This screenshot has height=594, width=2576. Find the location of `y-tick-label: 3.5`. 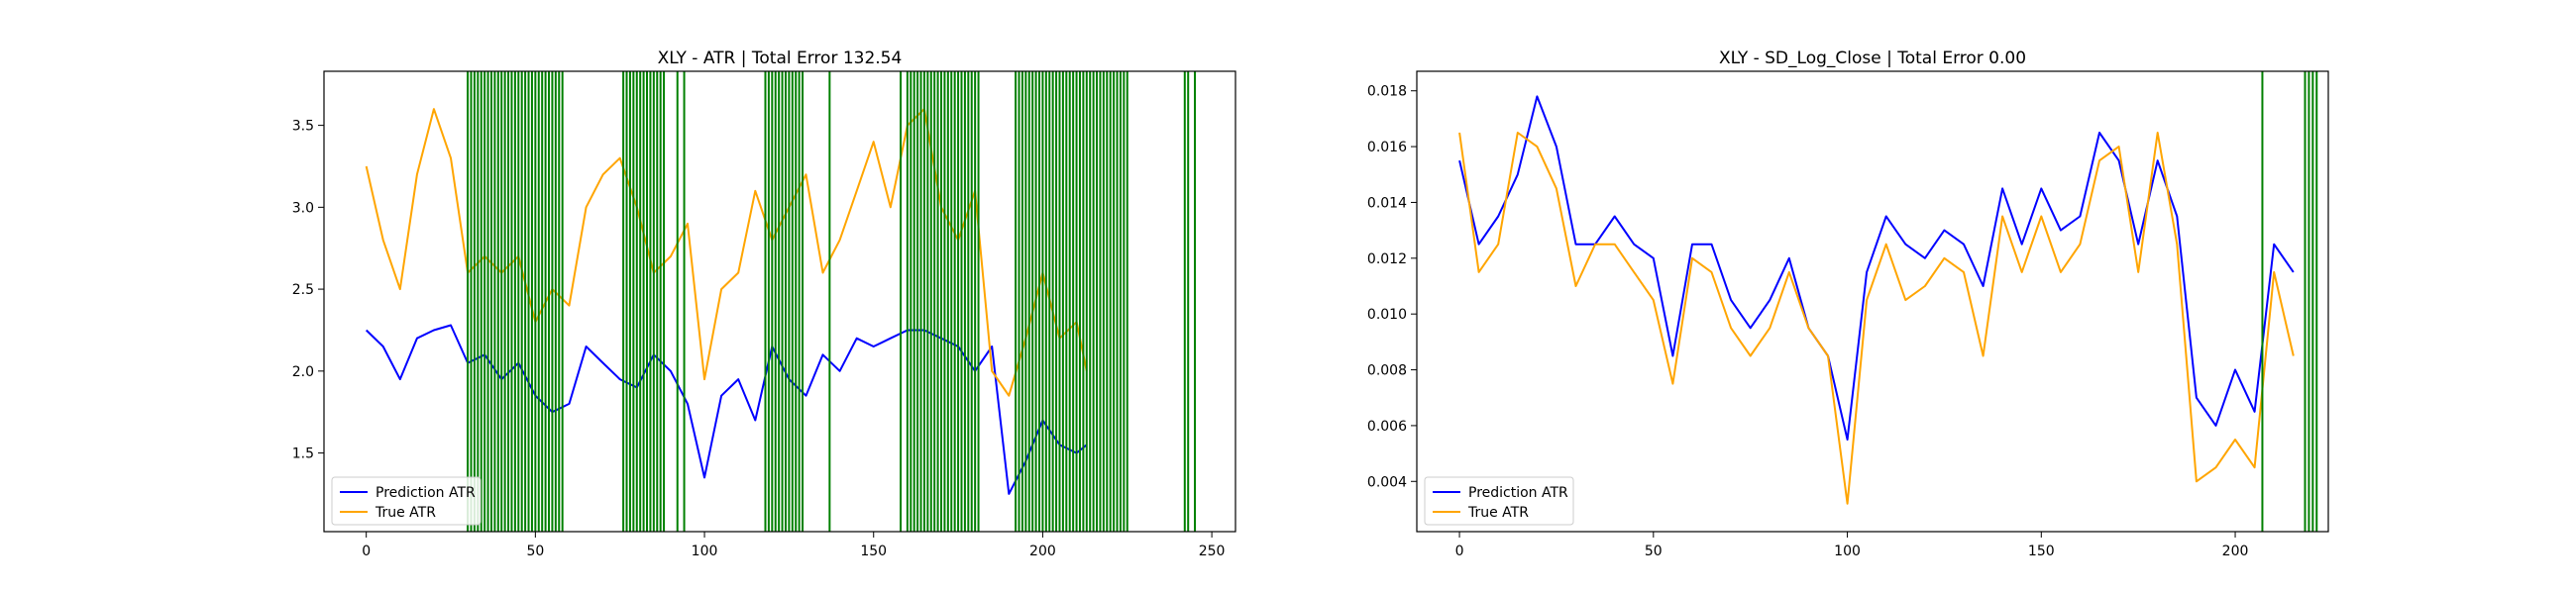

y-tick-label: 3.5 is located at coordinates (303, 127).